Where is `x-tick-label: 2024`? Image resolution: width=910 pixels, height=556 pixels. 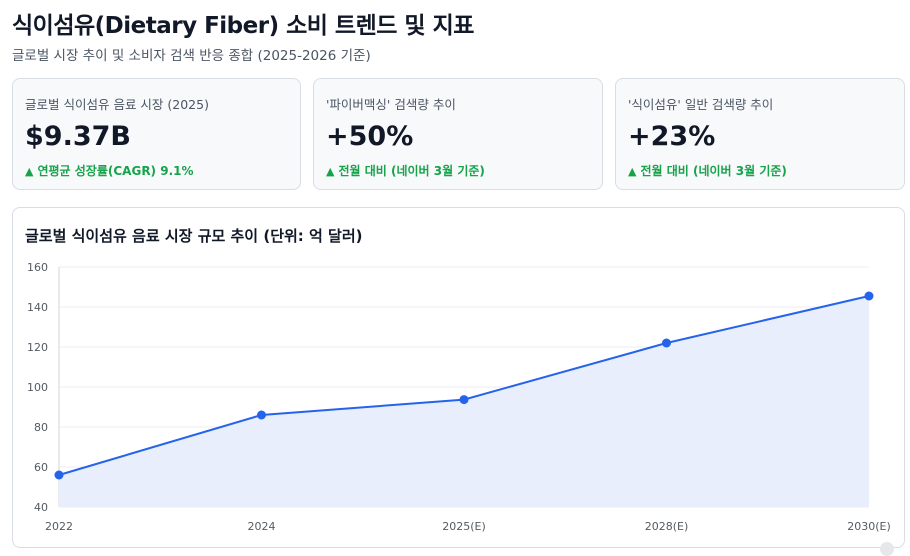 x-tick-label: 2024 is located at coordinates (262, 526).